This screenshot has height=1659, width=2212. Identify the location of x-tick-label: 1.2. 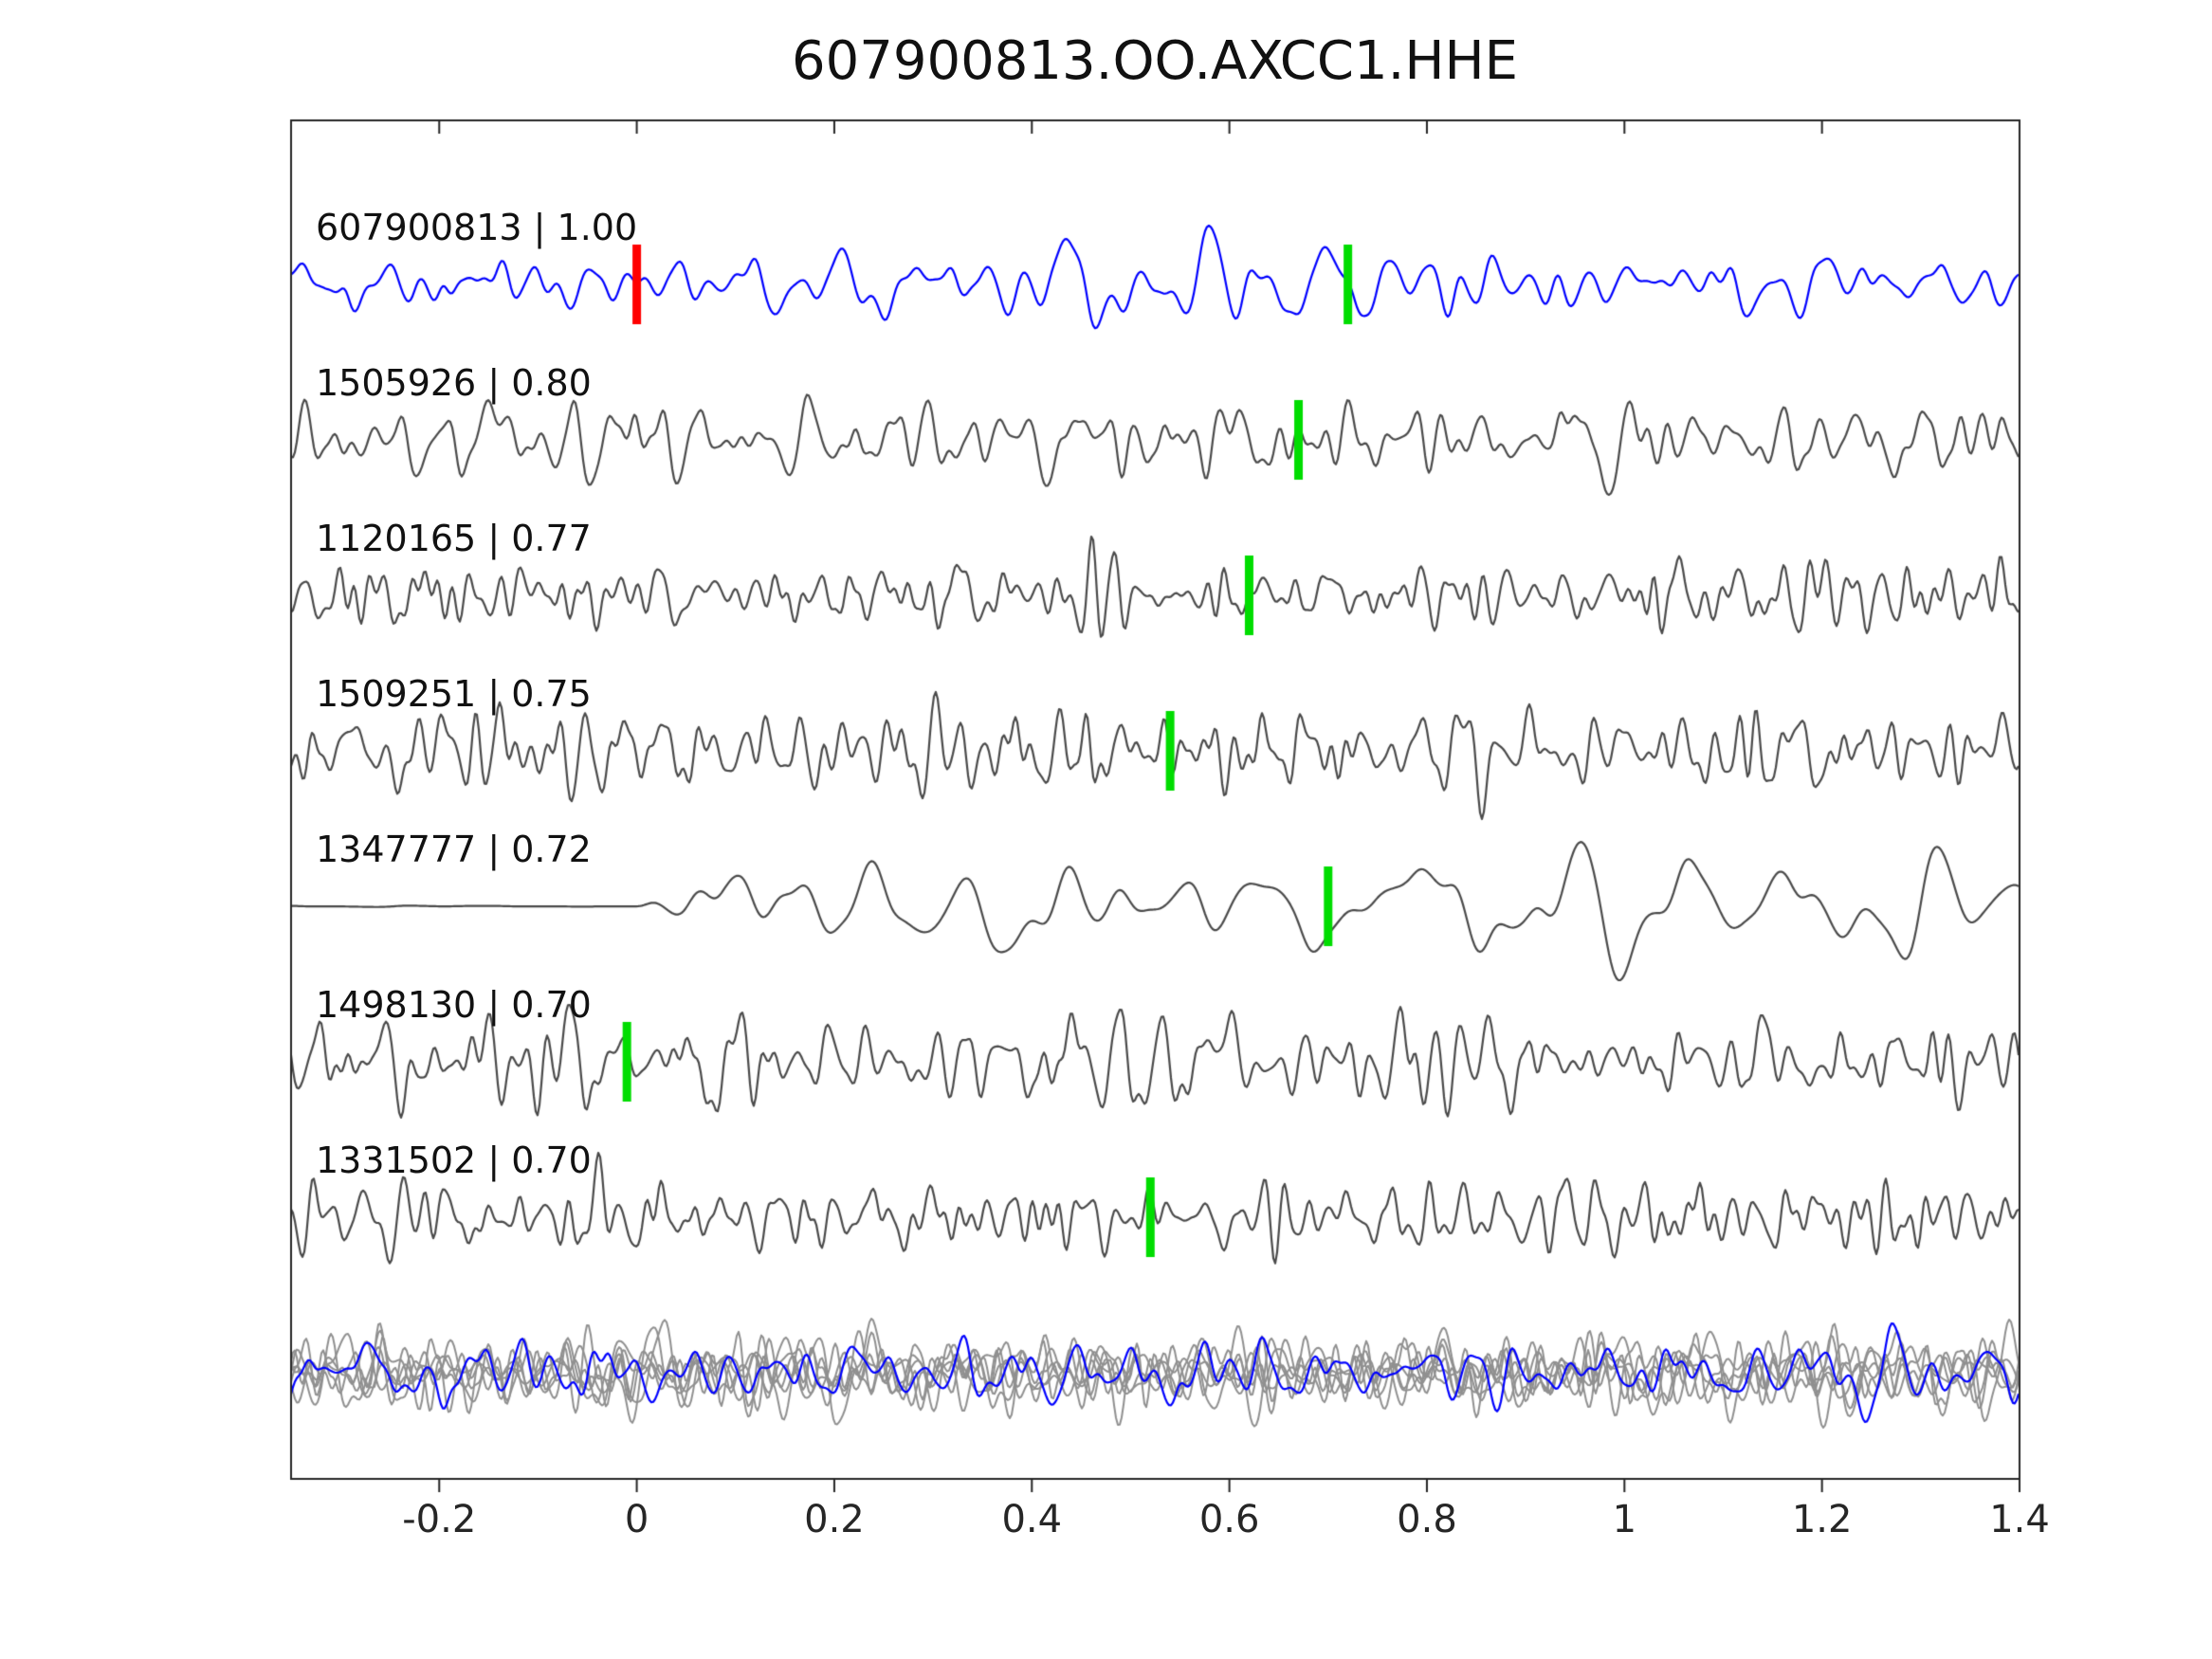
(1822, 1519).